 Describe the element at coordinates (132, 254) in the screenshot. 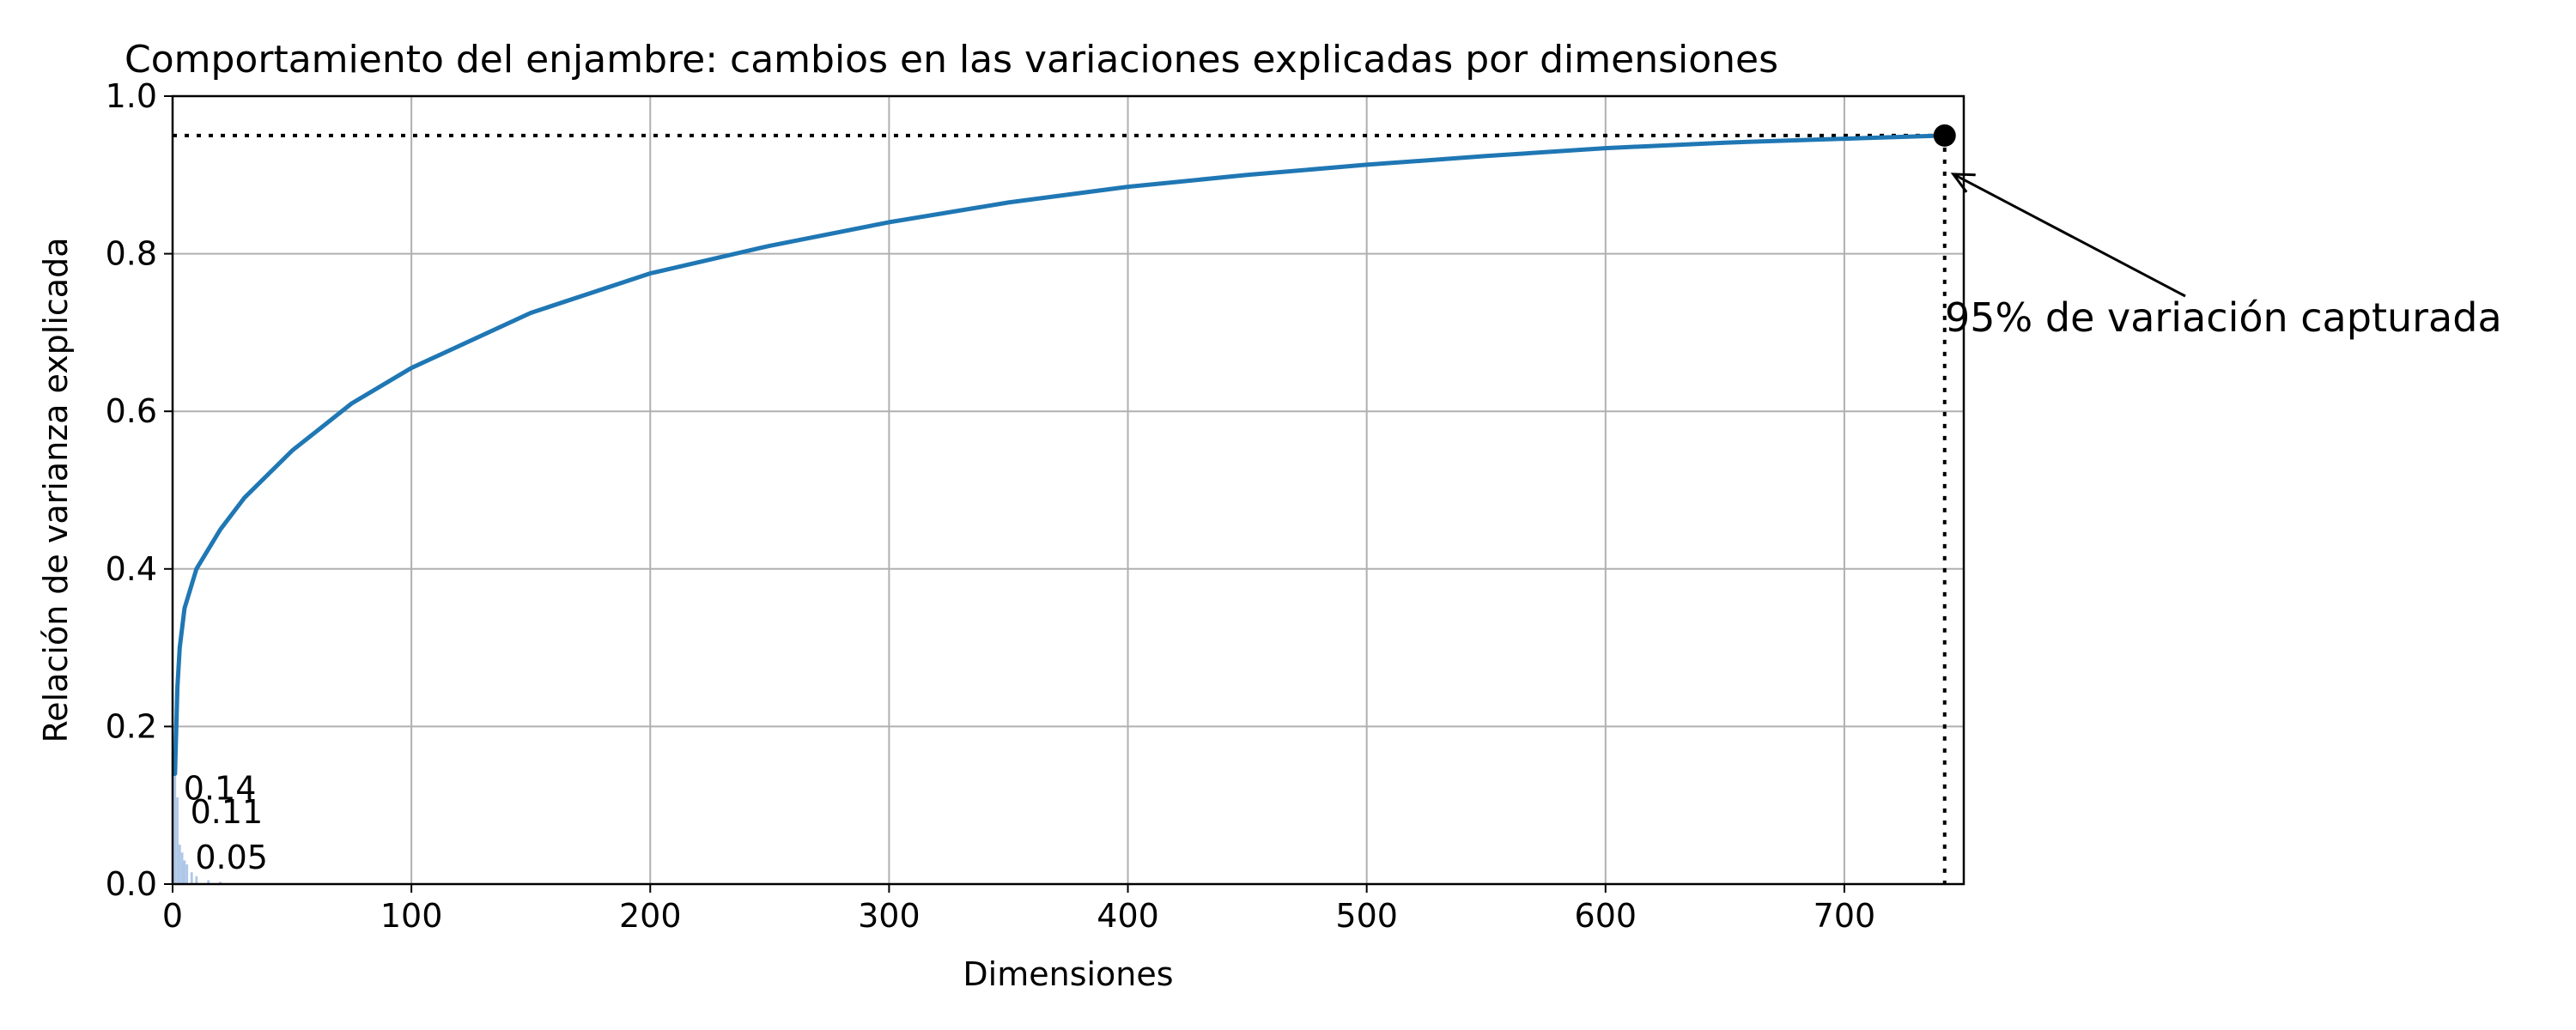

I see `y-tick-label: 0.8` at that location.